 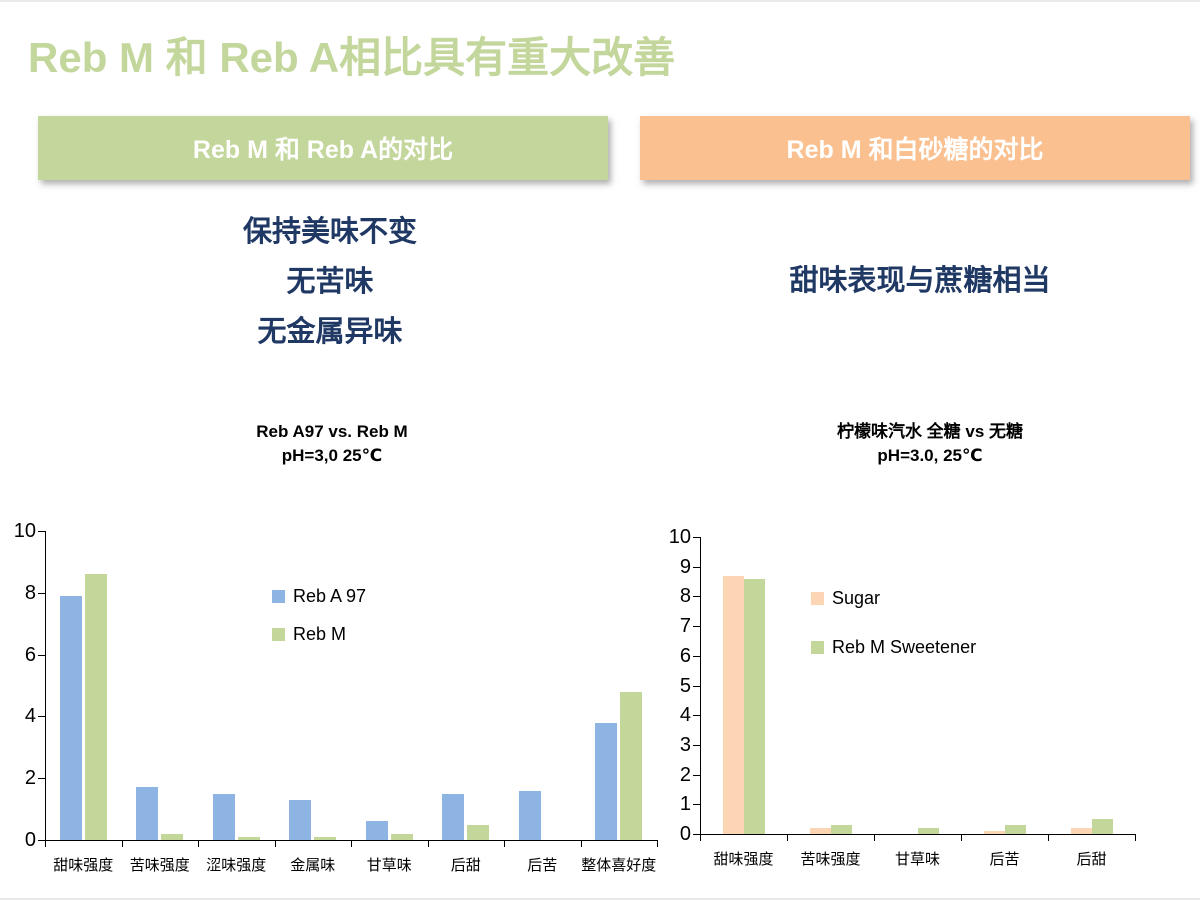 I want to click on legend-item: Reb M Sweetener, so click(x=893, y=647).